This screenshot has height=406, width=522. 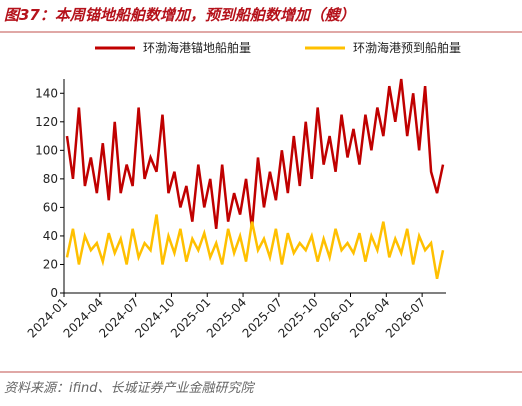 What do you see at coordinates (197, 47) in the screenshot?
I see `legend-label: 环渤海港锚地船舶量` at bounding box center [197, 47].